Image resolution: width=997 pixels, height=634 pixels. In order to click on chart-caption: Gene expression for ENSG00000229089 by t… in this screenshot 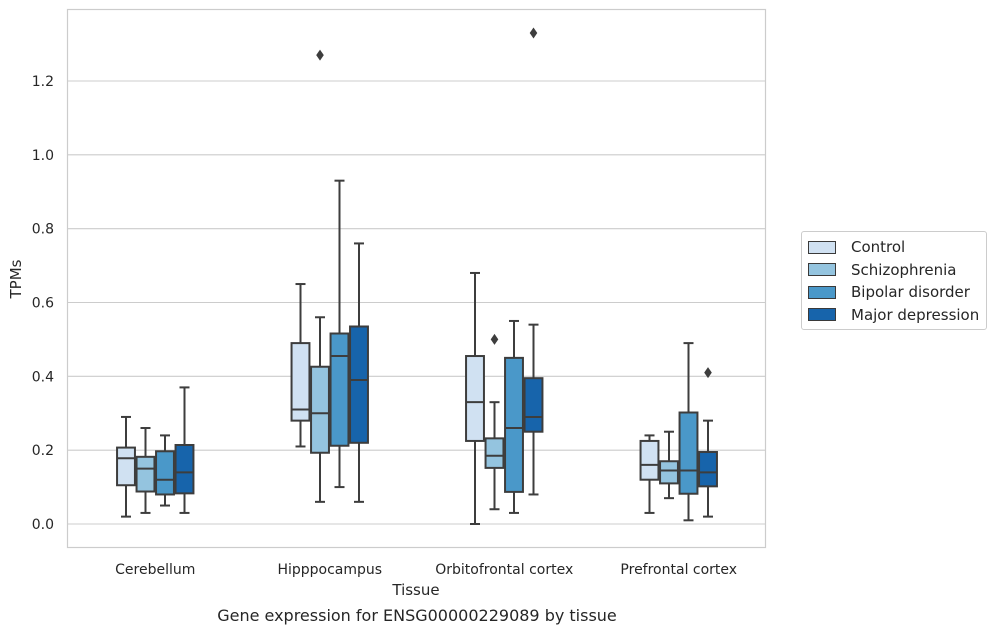, I will do `click(417, 615)`.